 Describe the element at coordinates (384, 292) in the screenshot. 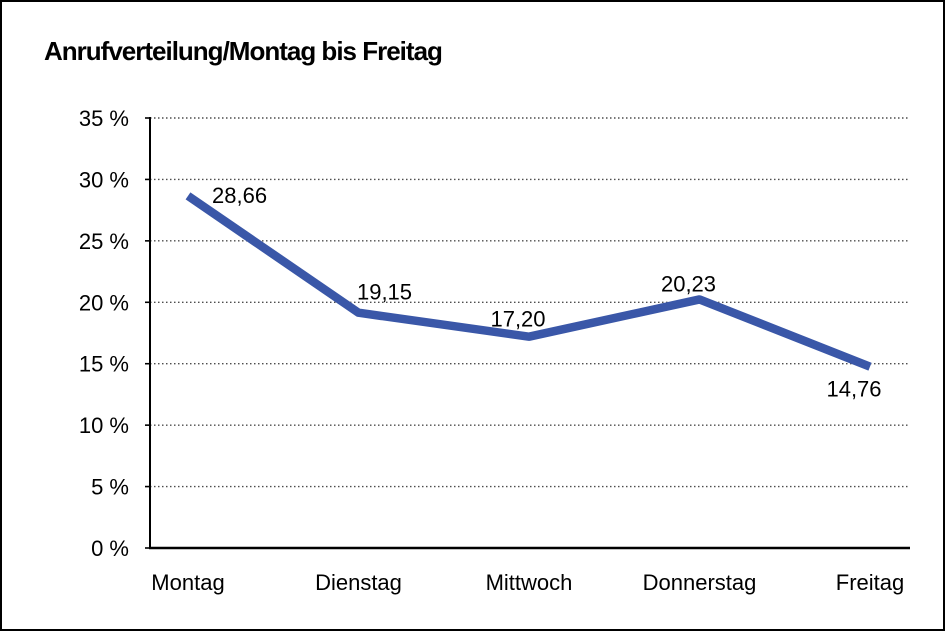

I see `data-label: 19,15` at that location.